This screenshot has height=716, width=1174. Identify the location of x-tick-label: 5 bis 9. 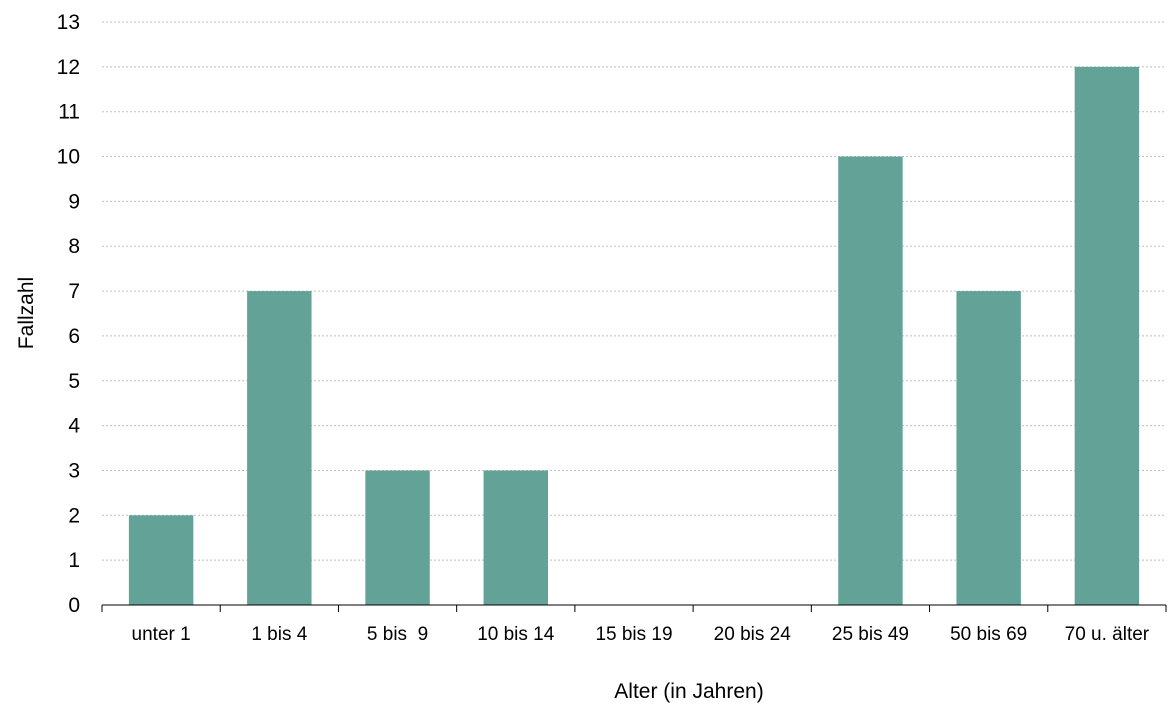
(397, 634).